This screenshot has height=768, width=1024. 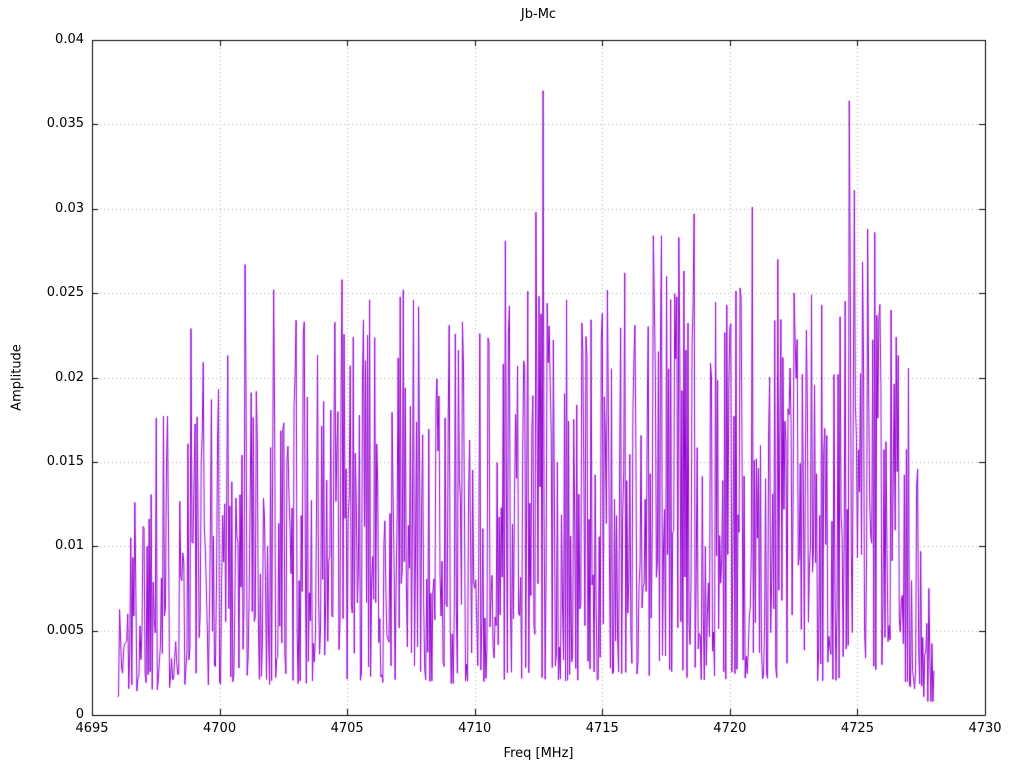 I want to click on y-tick-label: 0.025, so click(x=65, y=293).